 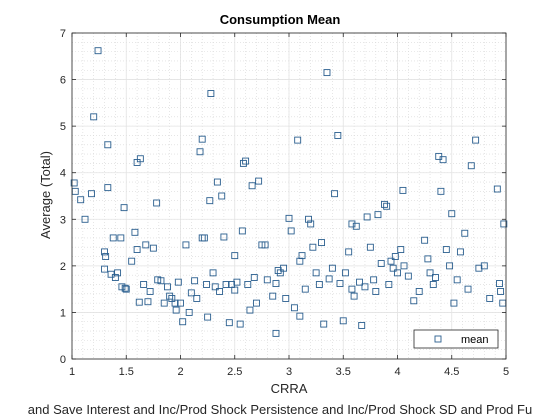 I want to click on x-tick-label: 1.5, so click(x=126, y=372).